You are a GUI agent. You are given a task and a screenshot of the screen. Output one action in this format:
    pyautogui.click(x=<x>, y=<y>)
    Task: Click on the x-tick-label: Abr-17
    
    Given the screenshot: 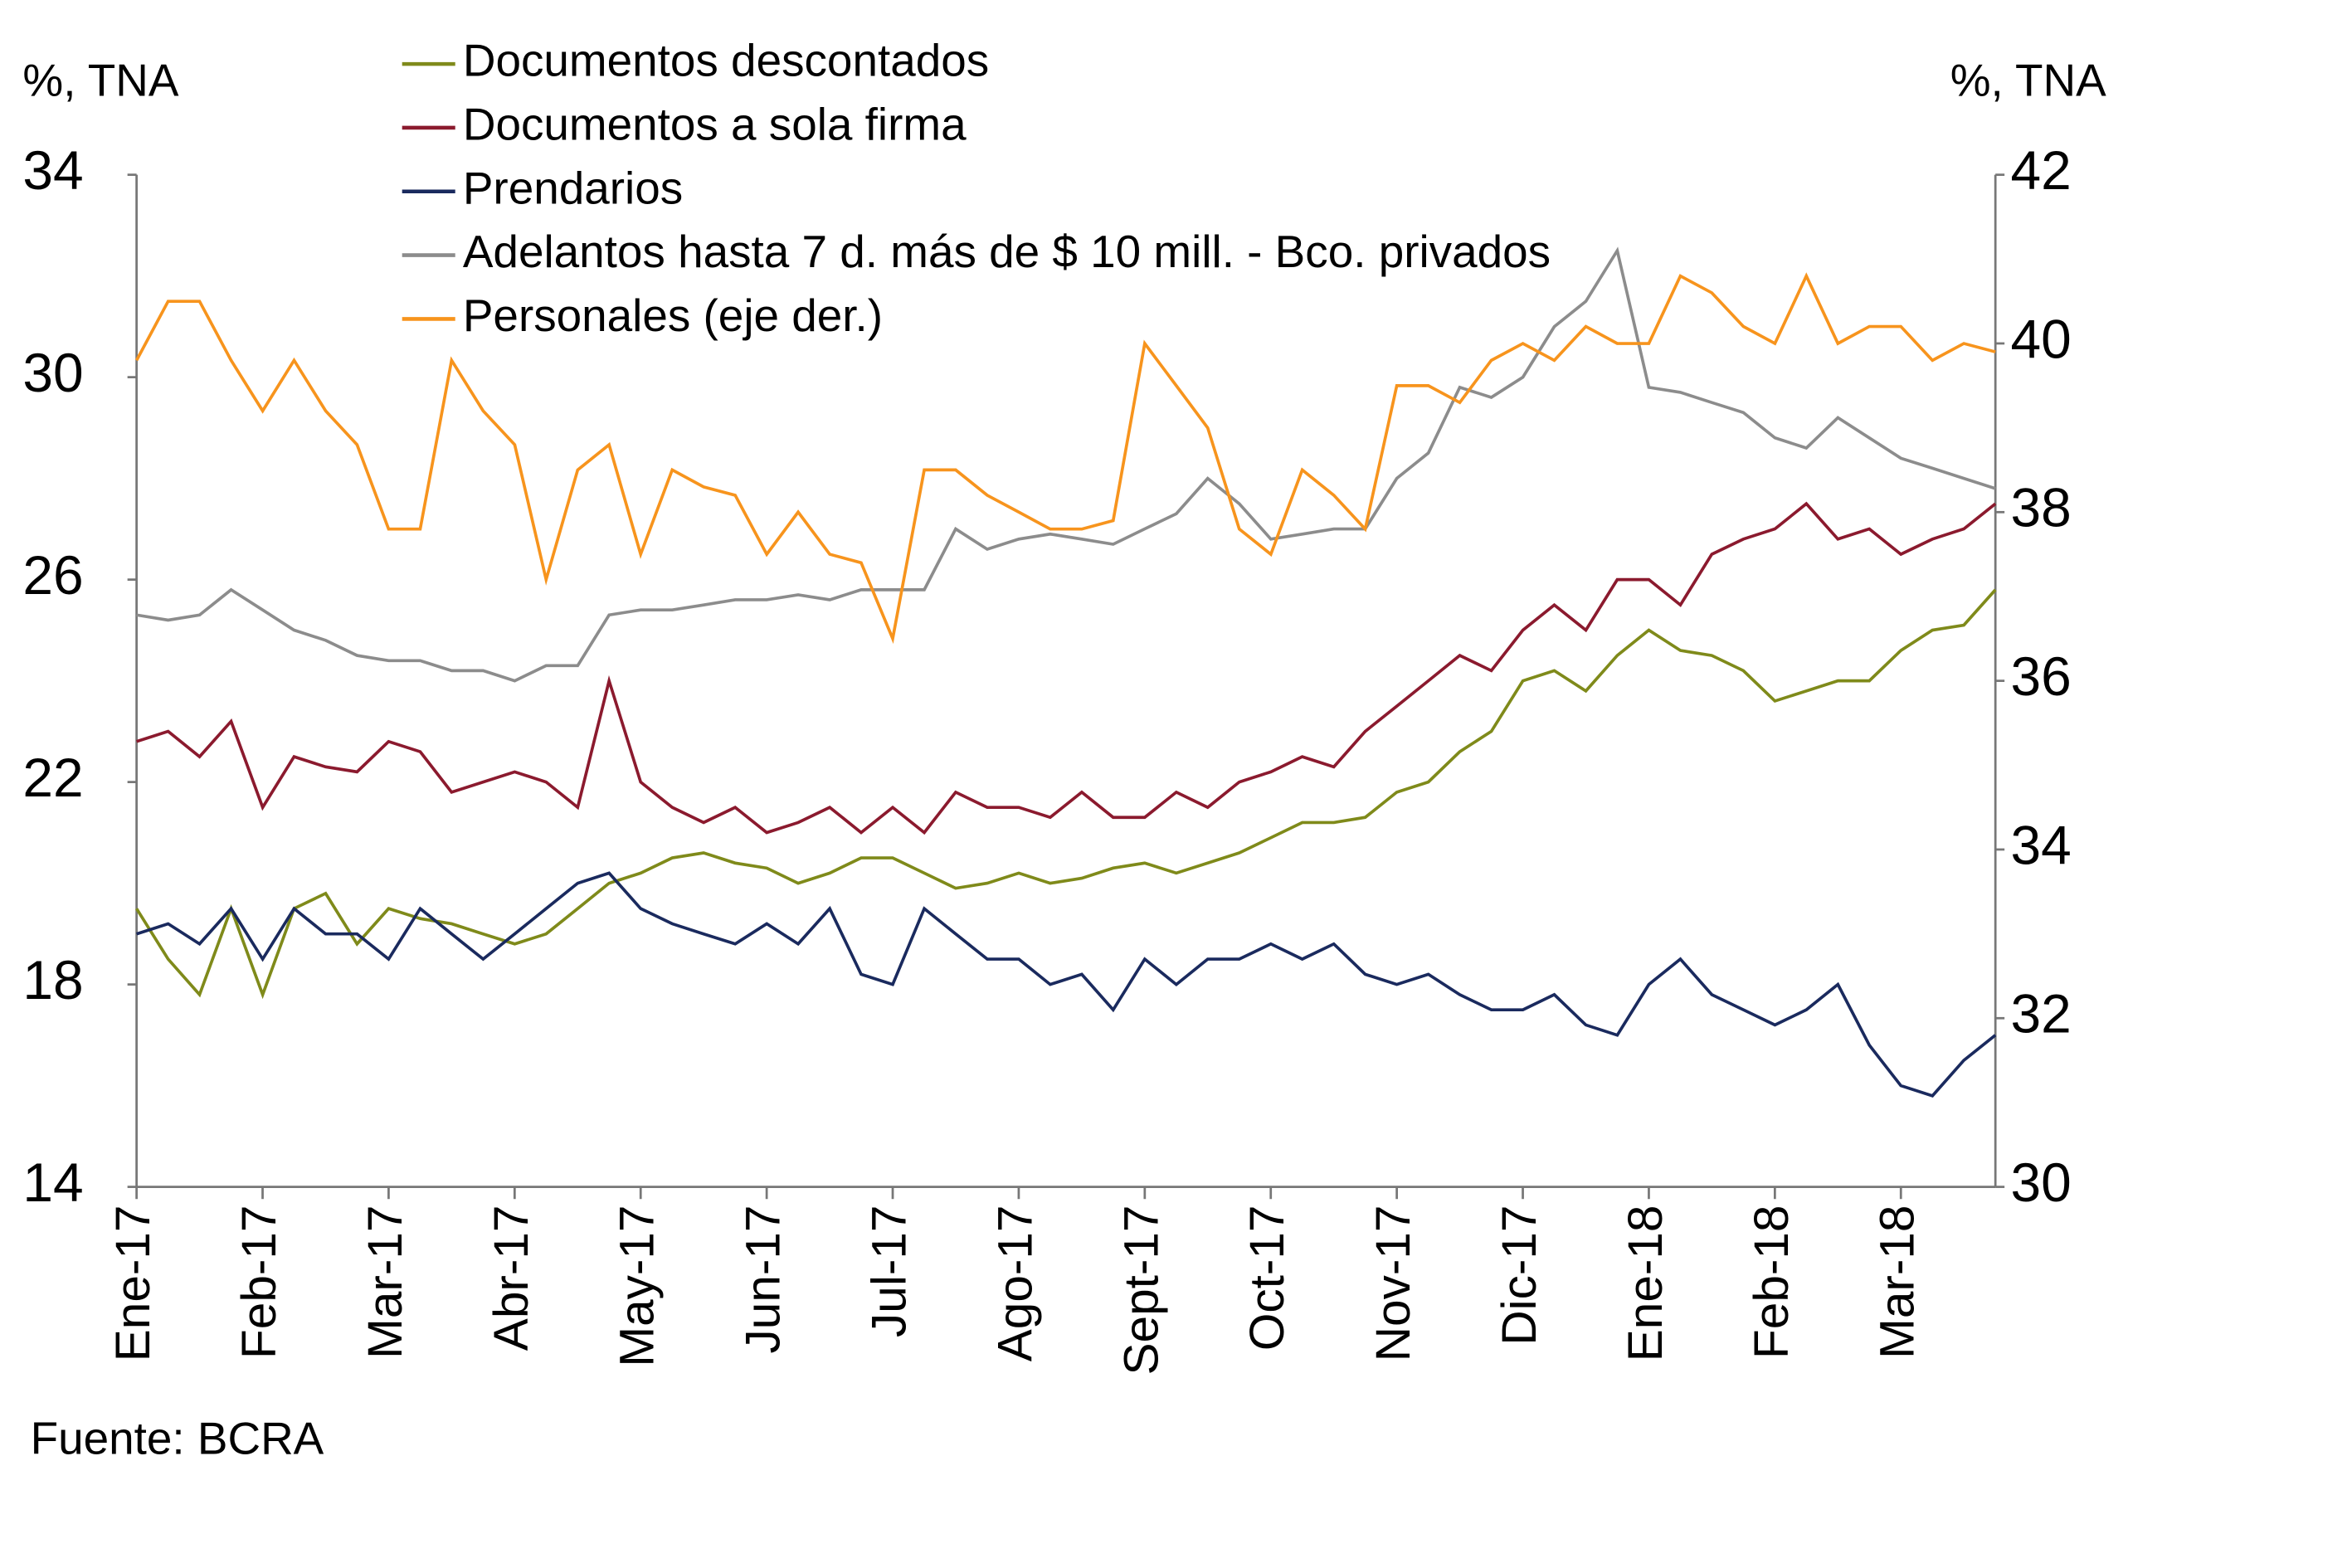 What is the action you would take?
    pyautogui.click(x=511, y=1278)
    